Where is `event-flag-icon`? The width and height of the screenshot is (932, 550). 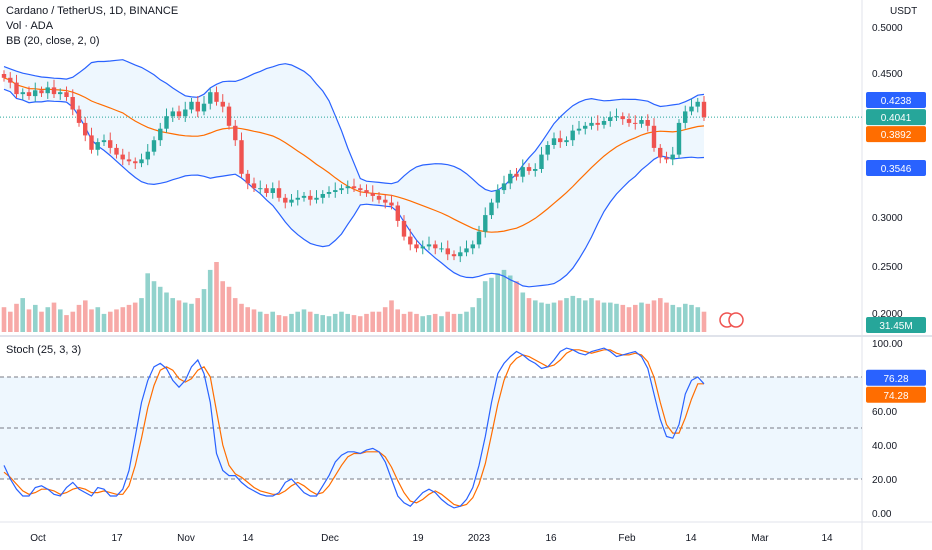
event-flag-icon is located at coordinates (736, 320).